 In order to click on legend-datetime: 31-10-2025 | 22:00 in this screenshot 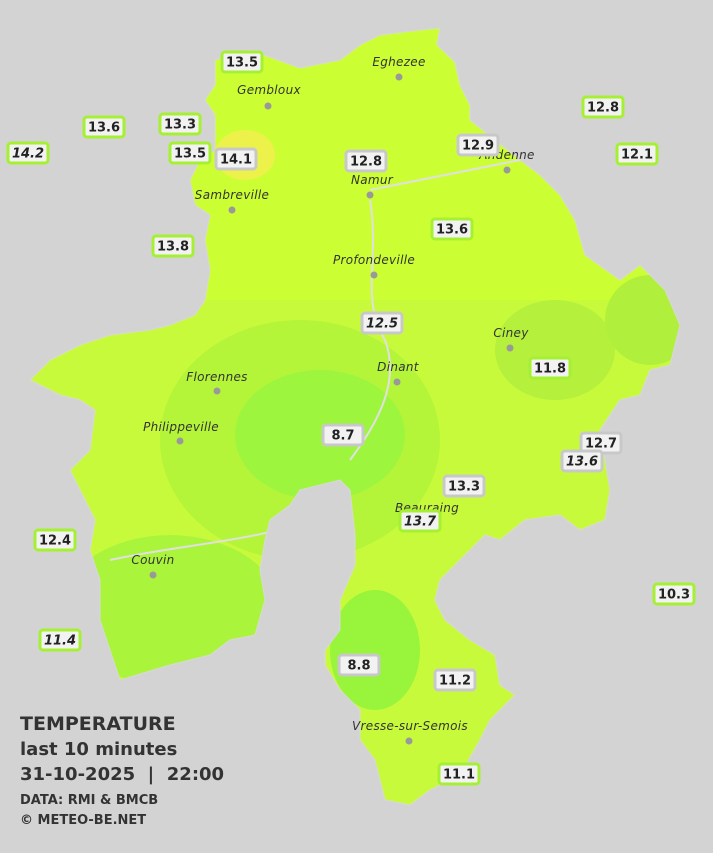, I will do `click(122, 774)`.